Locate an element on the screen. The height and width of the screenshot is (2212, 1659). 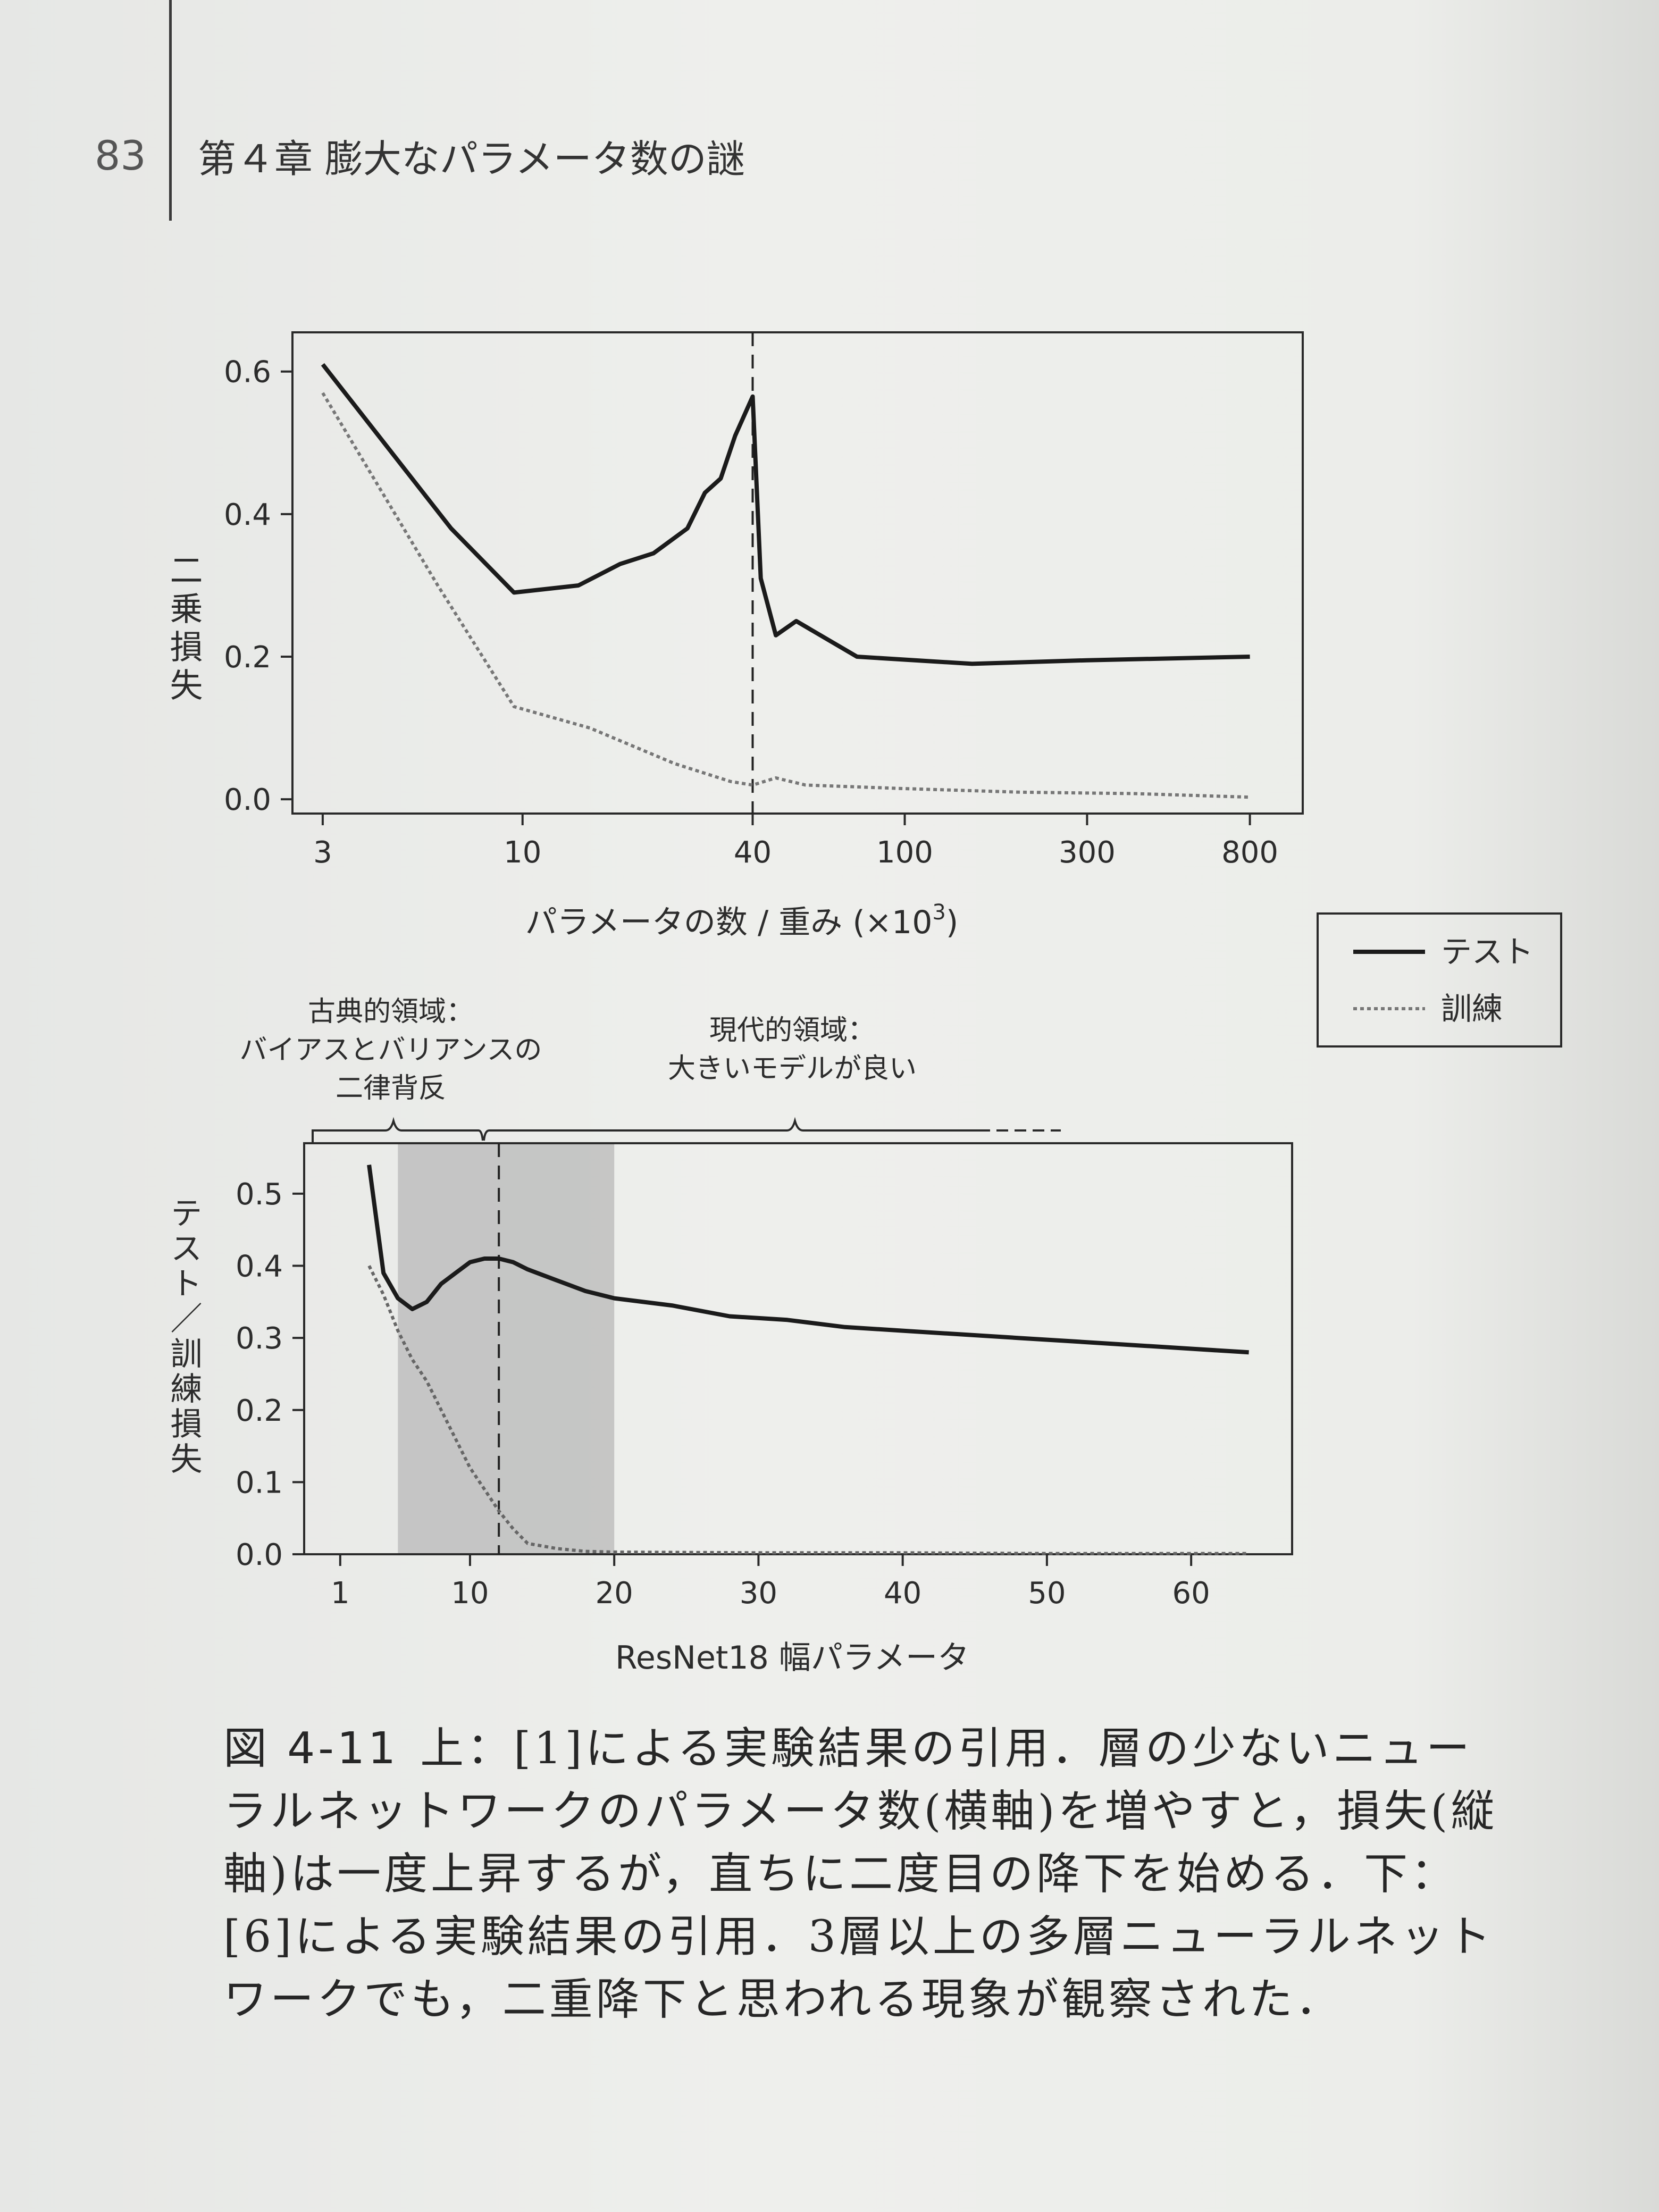
brace-classical is located at coordinates (398, 1130).